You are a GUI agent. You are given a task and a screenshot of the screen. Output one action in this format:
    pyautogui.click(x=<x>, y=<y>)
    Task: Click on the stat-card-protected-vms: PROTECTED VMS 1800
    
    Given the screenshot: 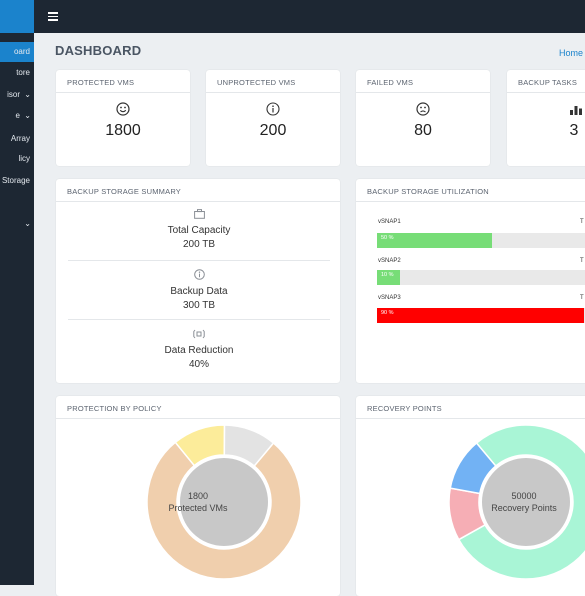 What is the action you would take?
    pyautogui.click(x=123, y=118)
    